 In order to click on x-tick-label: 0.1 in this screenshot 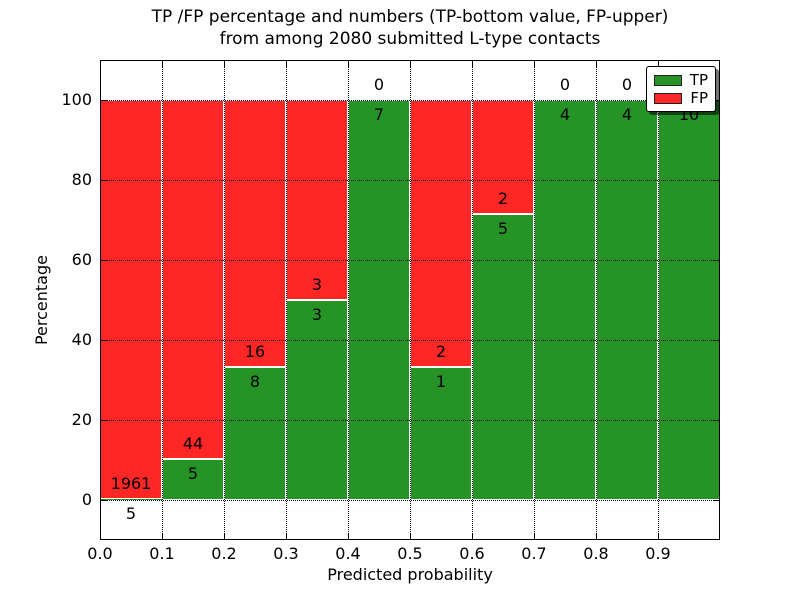, I will do `click(162, 553)`.